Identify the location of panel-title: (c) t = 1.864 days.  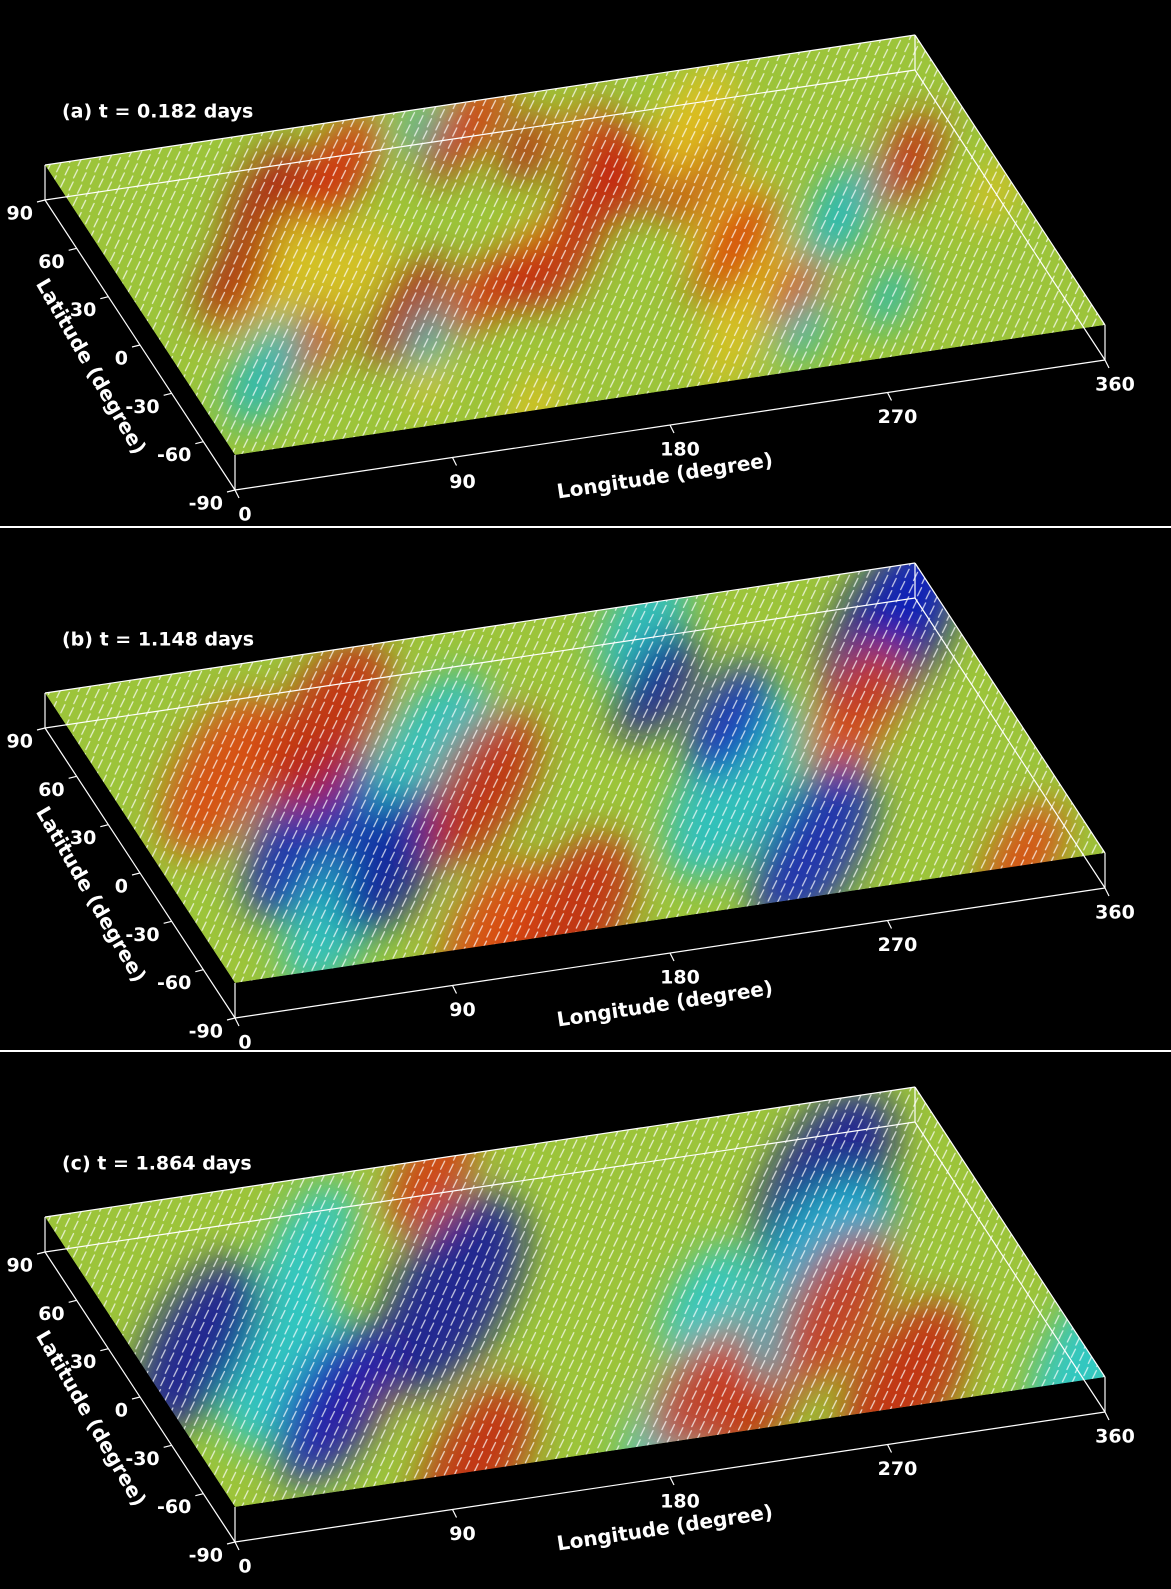
(157, 1164).